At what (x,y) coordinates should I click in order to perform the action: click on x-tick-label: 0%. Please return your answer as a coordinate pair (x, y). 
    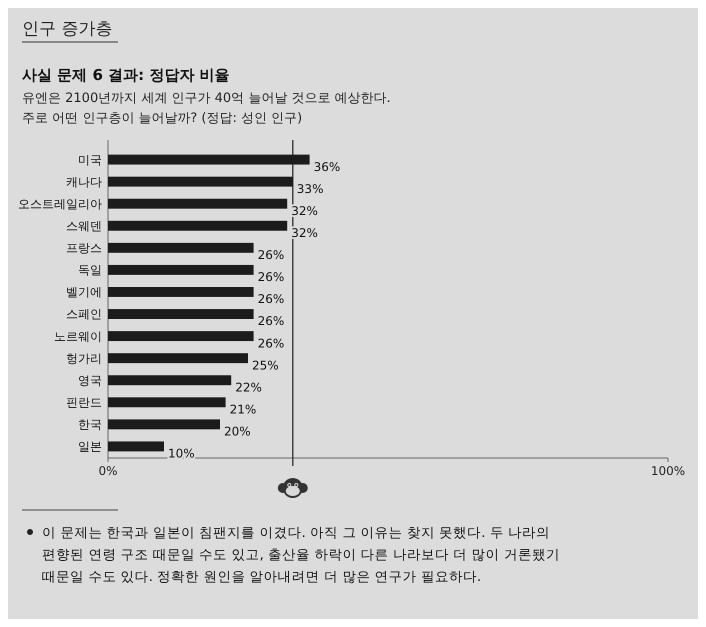
    Looking at the image, I should click on (108, 471).